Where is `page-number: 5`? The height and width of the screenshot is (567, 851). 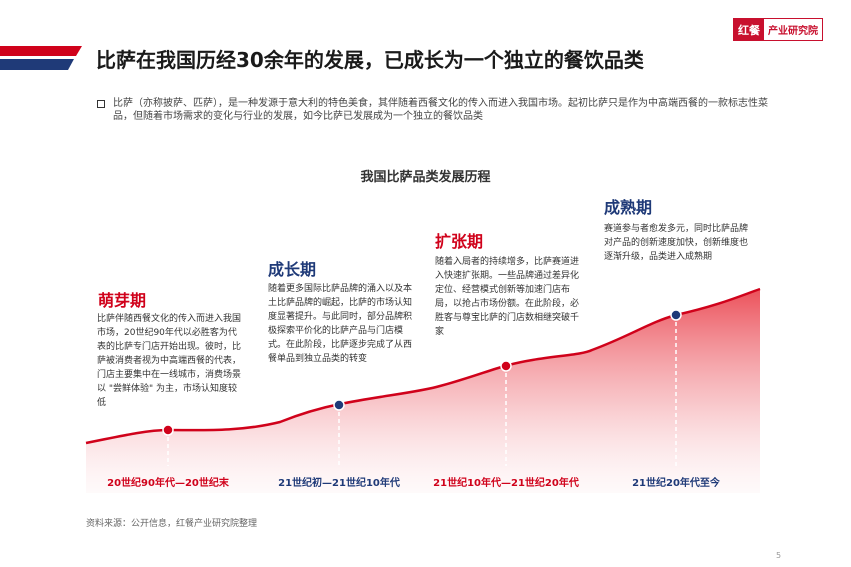
page-number: 5 is located at coordinates (779, 555).